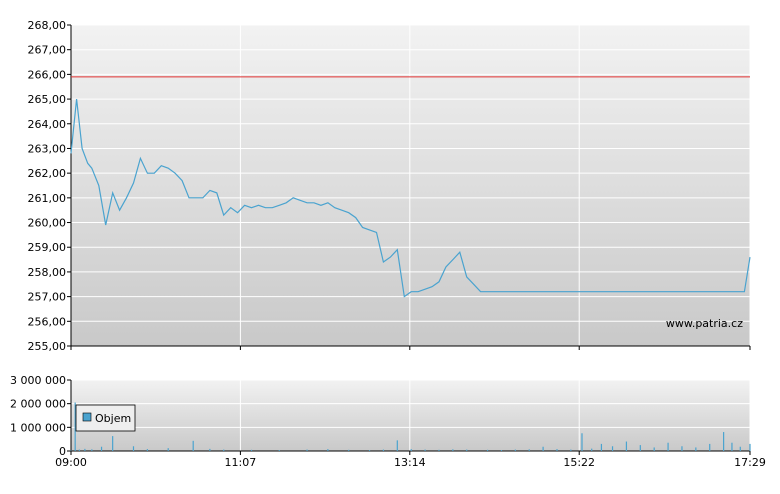  Describe the element at coordinates (47, 173) in the screenshot. I see `price-tick-label: 262,00` at that location.